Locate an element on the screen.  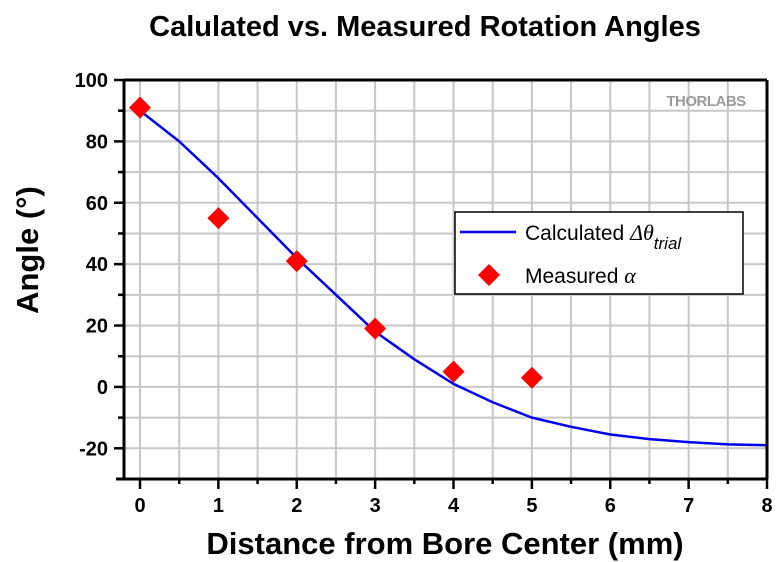
x-tick-label: 1 is located at coordinates (218, 506).